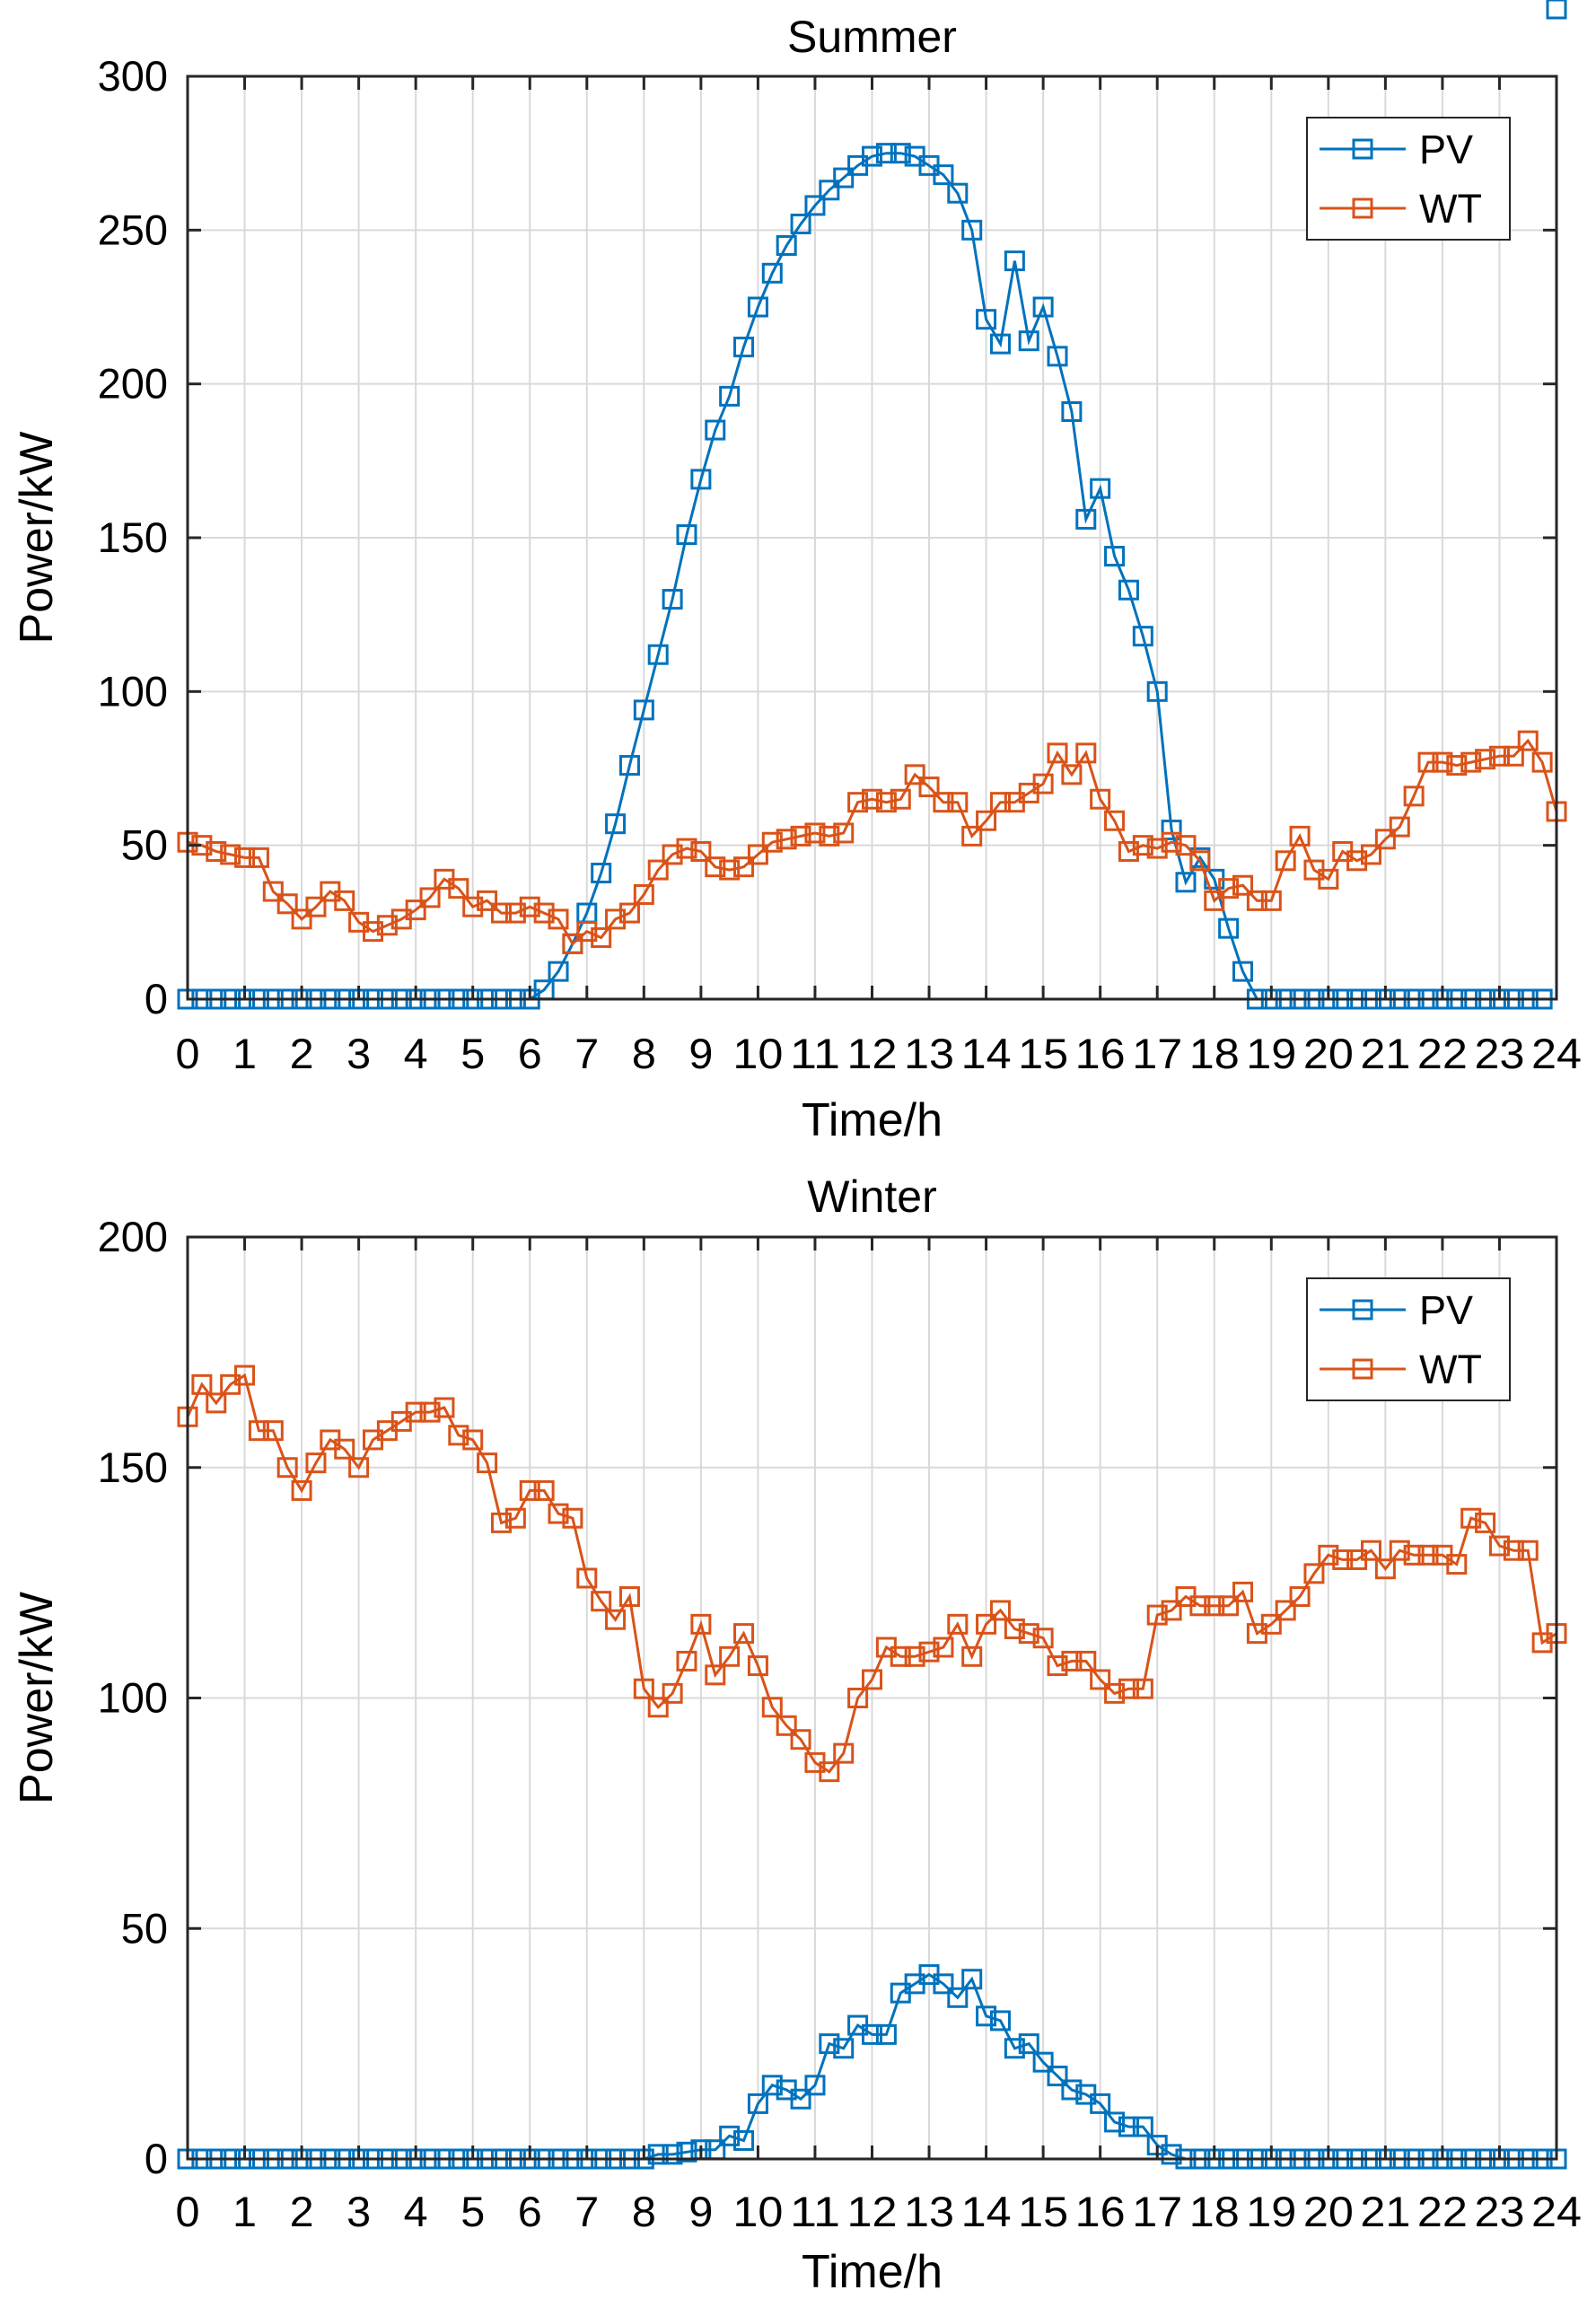 This screenshot has height=2299, width=1596. I want to click on x-tick-label: 6, so click(530, 2211).